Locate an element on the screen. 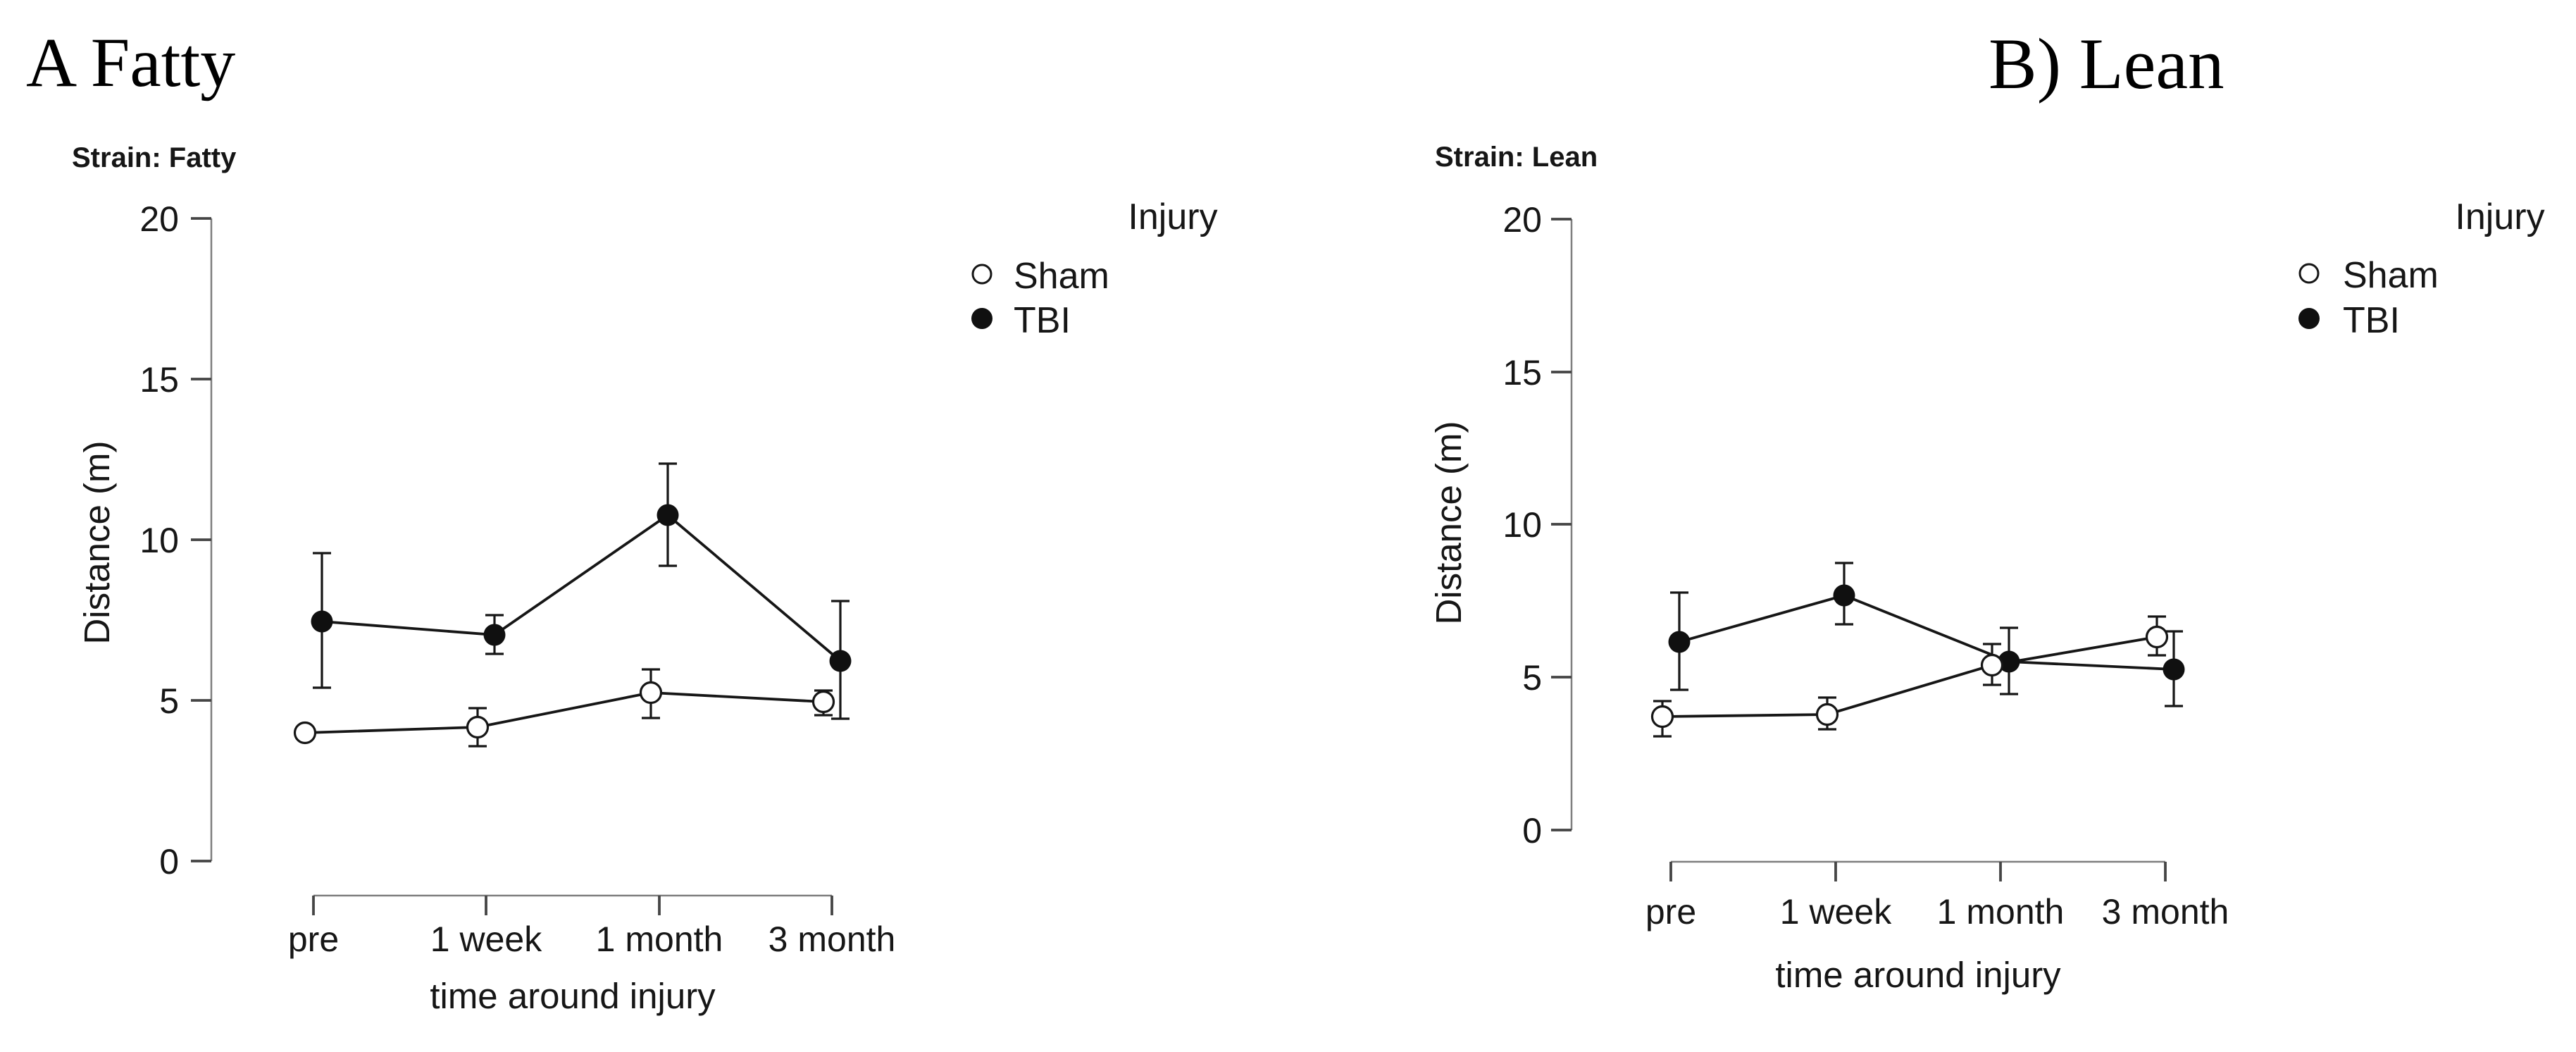 This screenshot has width=2576, height=1052. svg-text: Strain: Lean is located at coordinates (1516, 157).